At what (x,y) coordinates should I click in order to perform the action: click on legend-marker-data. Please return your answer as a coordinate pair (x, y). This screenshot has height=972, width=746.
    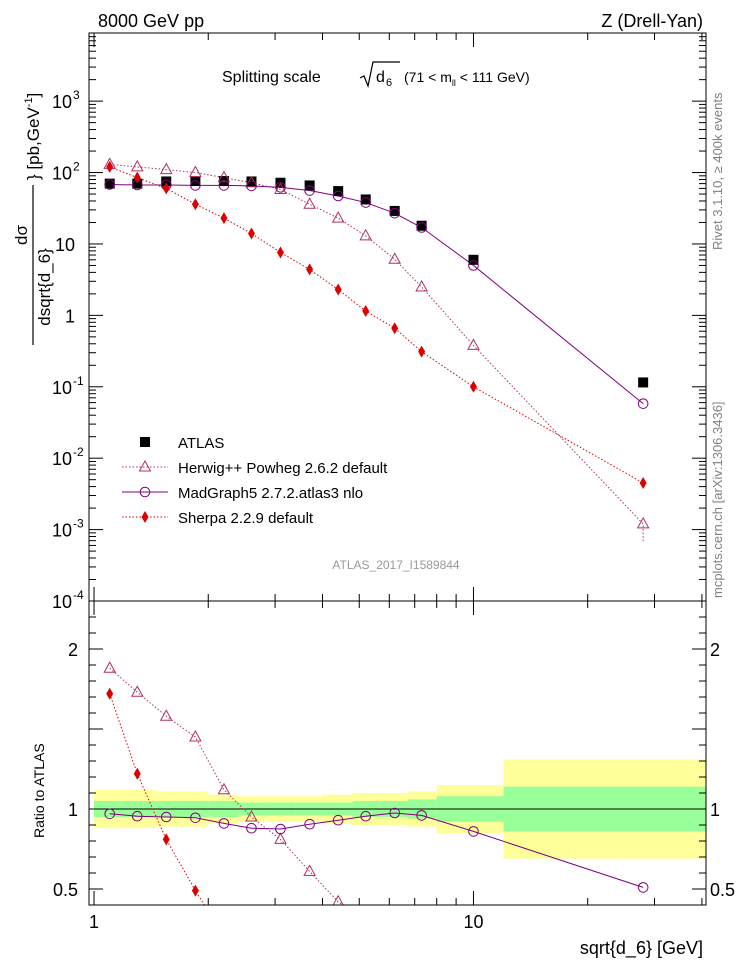
    Looking at the image, I should click on (145, 442).